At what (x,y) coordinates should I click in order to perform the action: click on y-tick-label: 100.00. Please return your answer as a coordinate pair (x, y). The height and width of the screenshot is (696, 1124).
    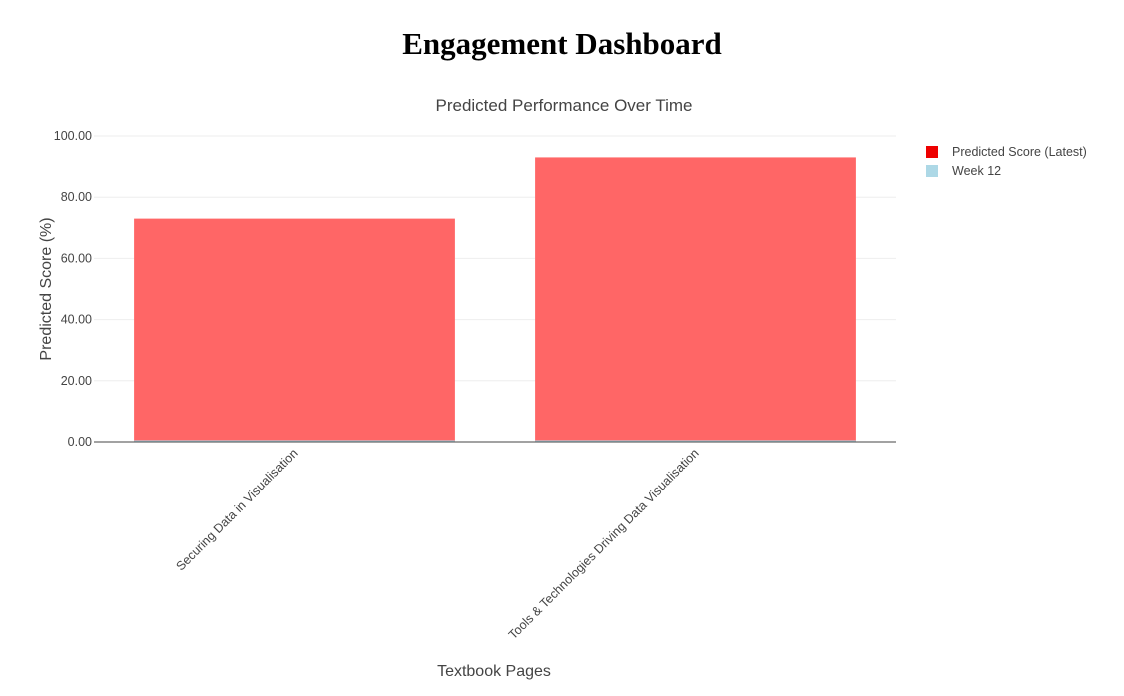
    Looking at the image, I should click on (73, 136).